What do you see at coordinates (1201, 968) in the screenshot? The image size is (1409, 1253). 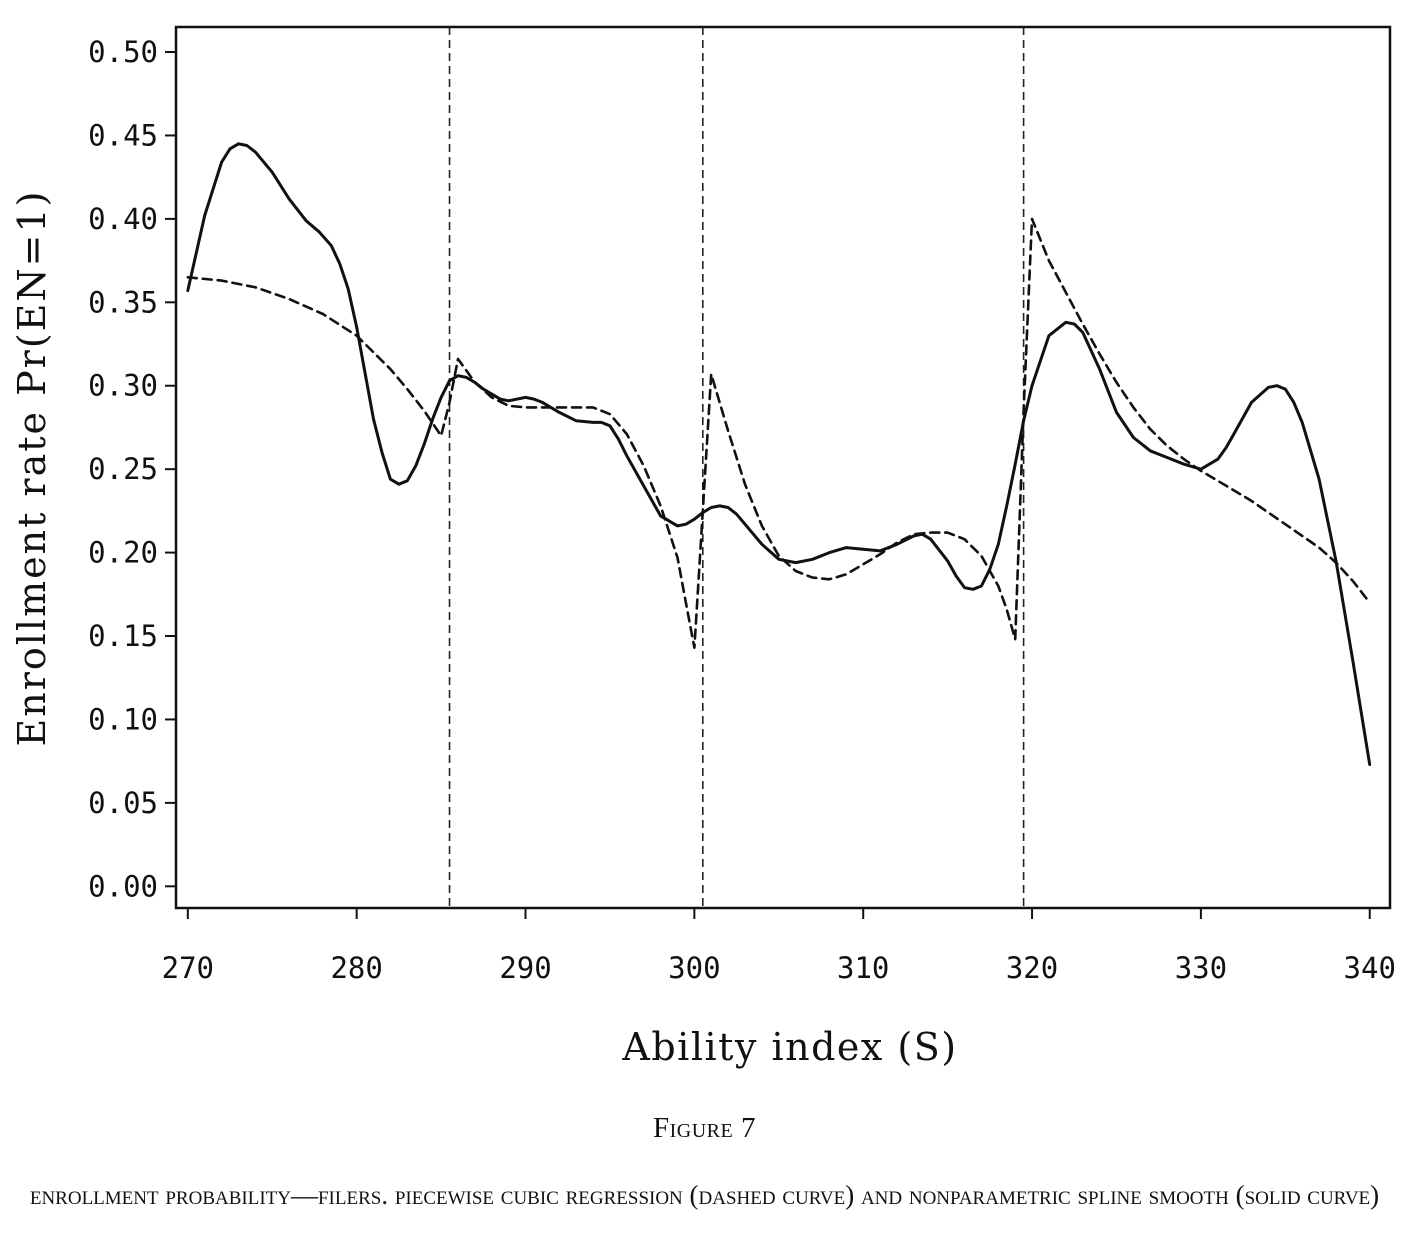 I see `x-tick-label: 330` at bounding box center [1201, 968].